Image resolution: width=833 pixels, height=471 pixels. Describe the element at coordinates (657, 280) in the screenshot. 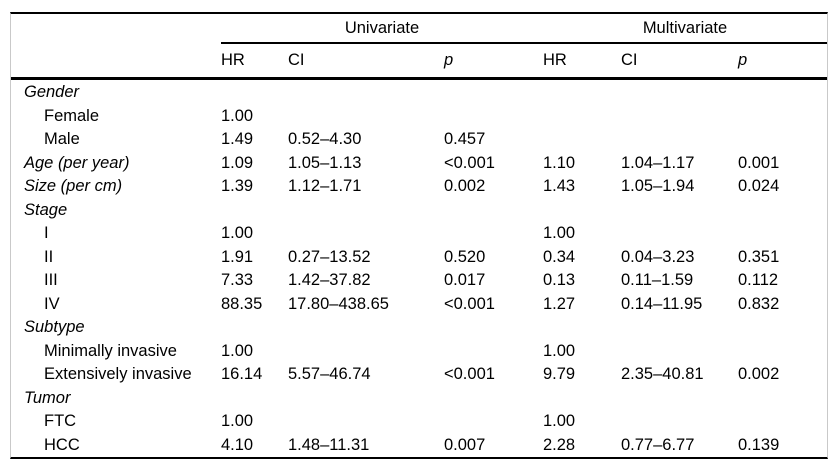

I see `cell-ci-multivariate: 0.11–1.59` at that location.